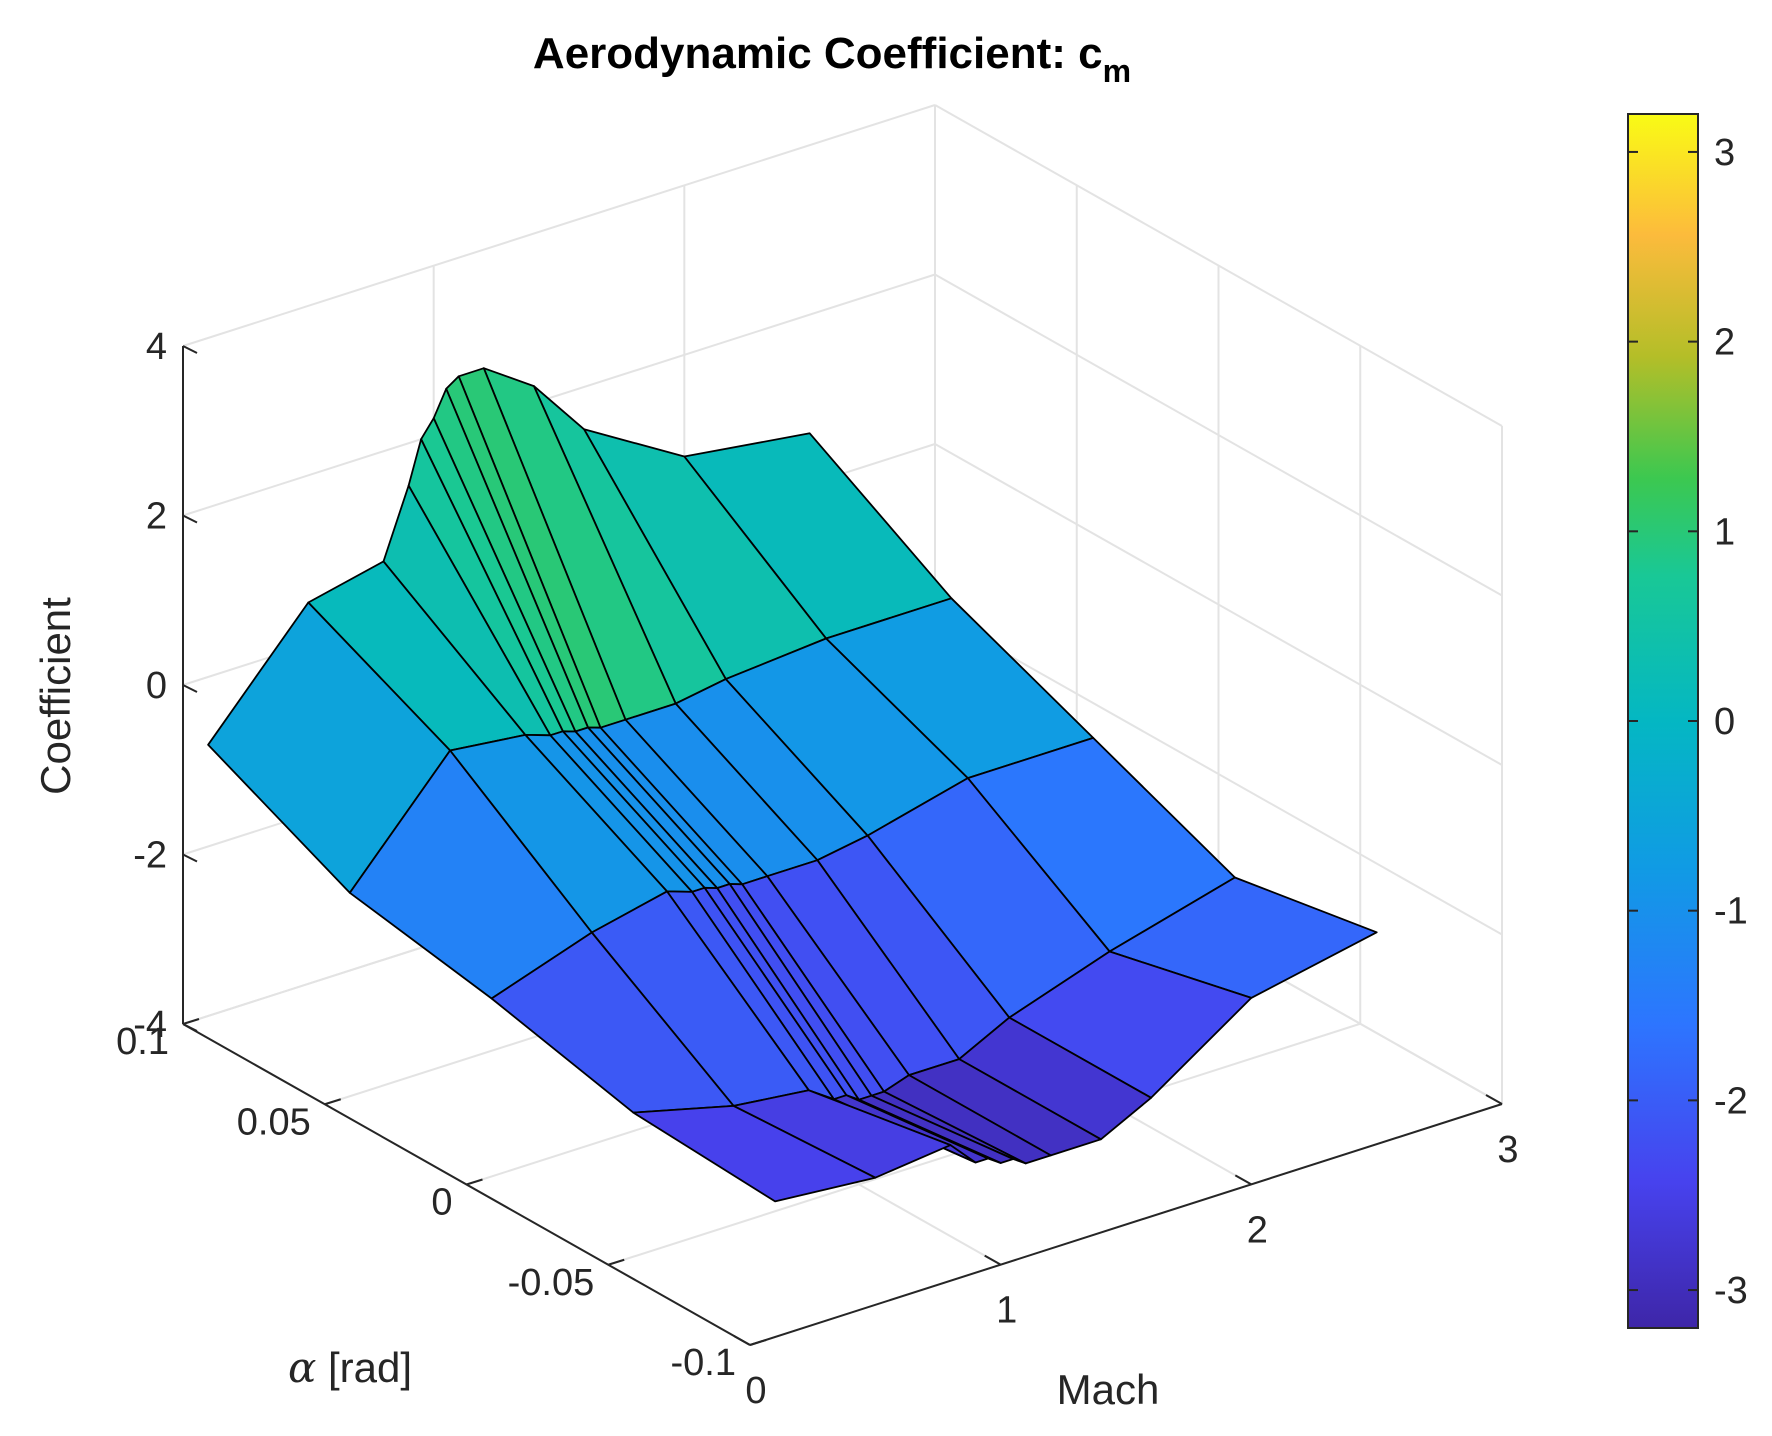 The image size is (1772, 1436). What do you see at coordinates (1117, 71) in the screenshot?
I see `chart-title-subscript: m` at bounding box center [1117, 71].